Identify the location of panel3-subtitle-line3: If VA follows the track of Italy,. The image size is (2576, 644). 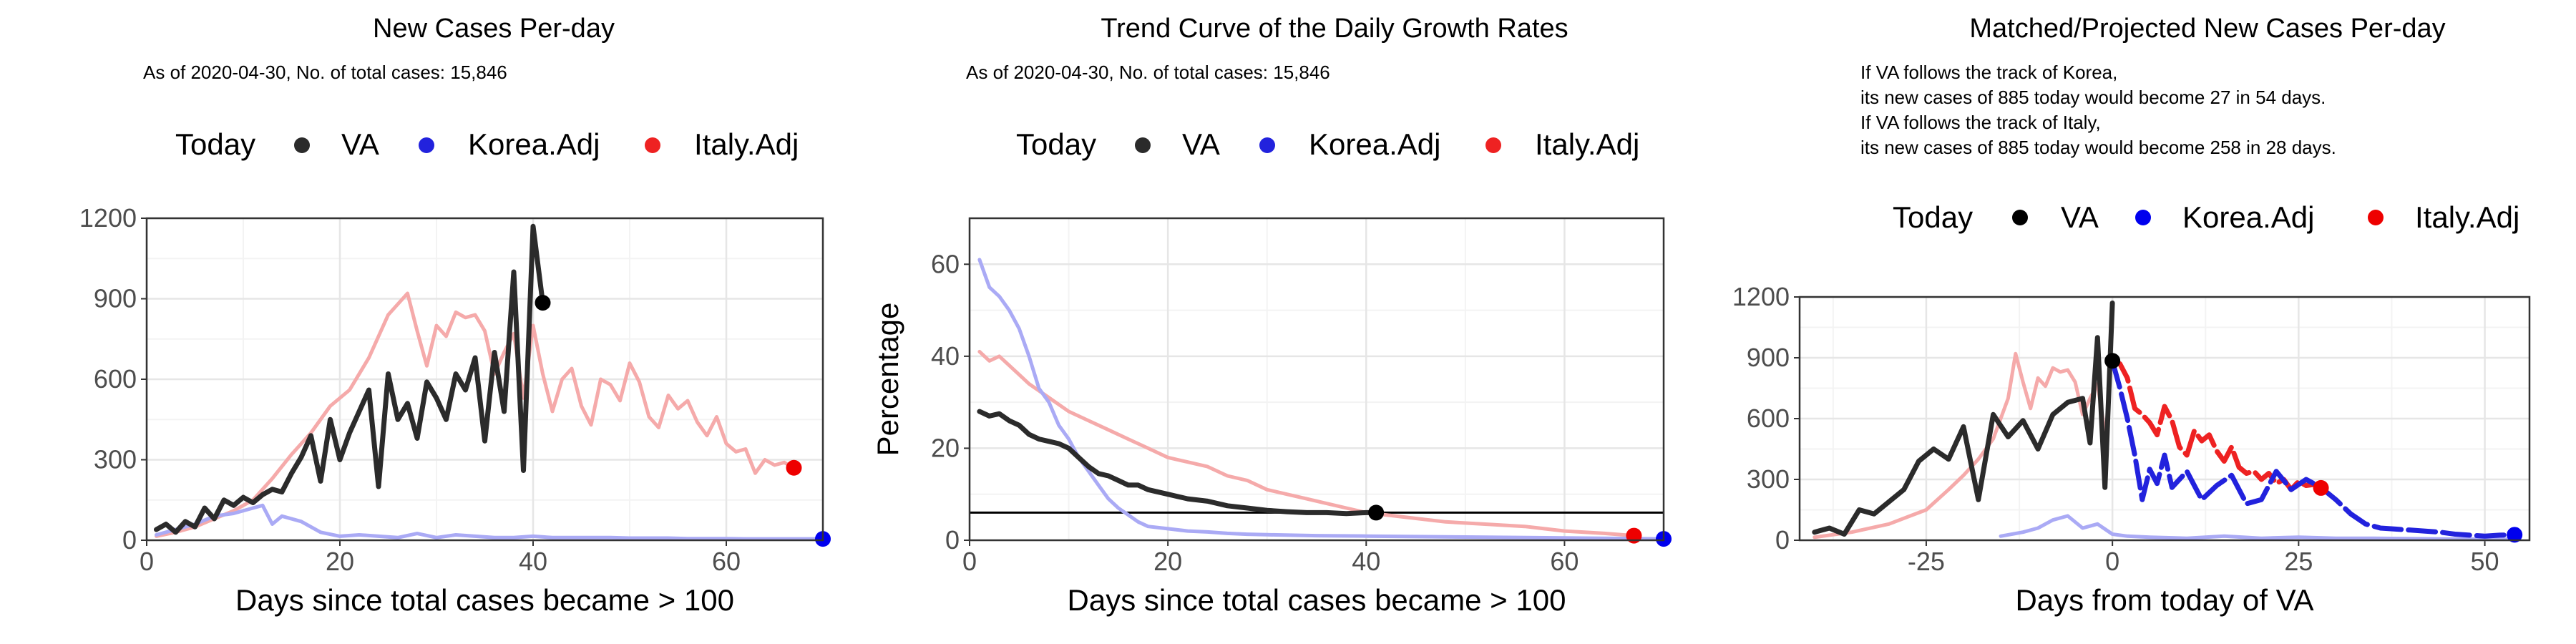
(1980, 122).